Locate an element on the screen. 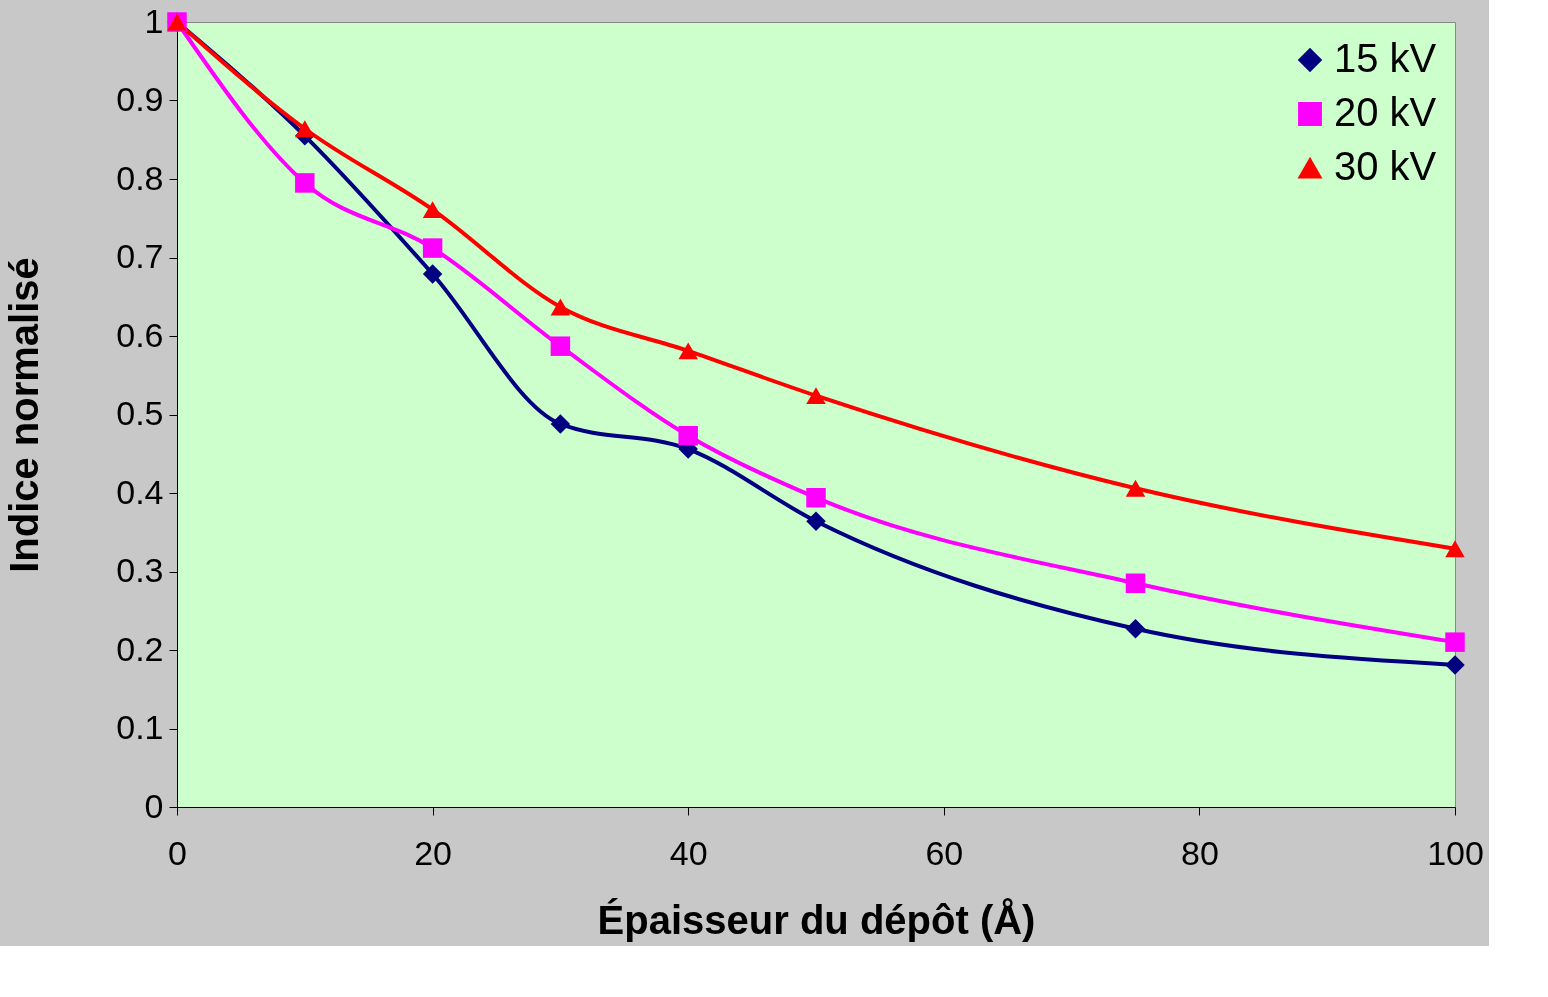  y-tick-label: 0 is located at coordinates (154, 805).